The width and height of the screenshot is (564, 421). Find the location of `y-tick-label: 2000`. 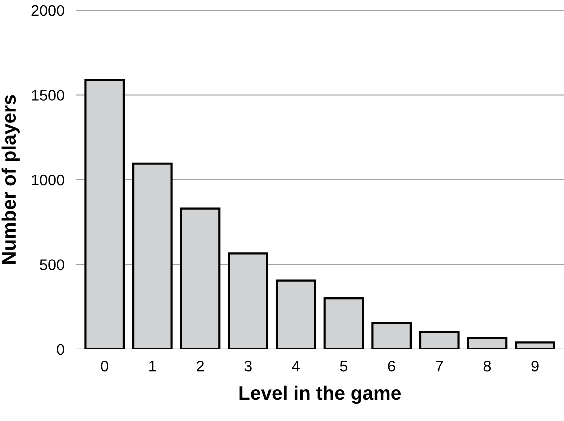

y-tick-label: 2000 is located at coordinates (48, 10).